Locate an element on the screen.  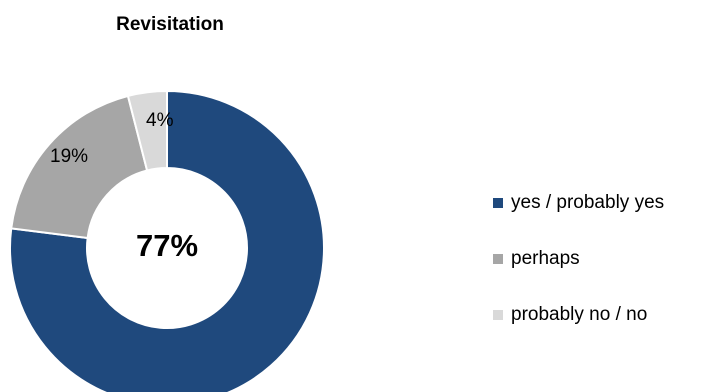
legend-label-no: probably no / no is located at coordinates (579, 315).